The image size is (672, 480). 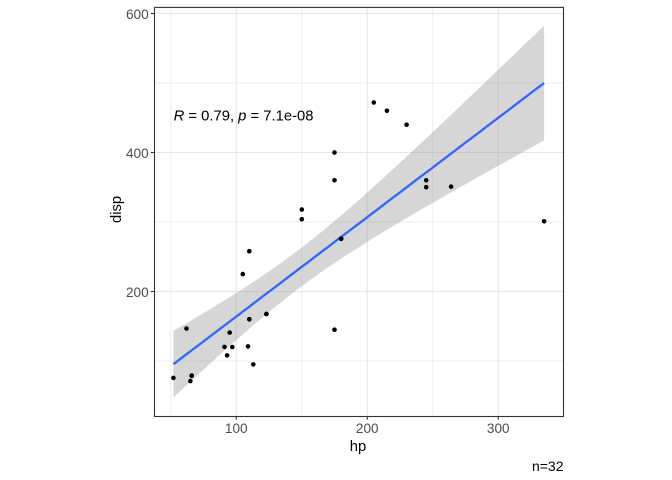 What do you see at coordinates (244, 117) in the screenshot?
I see `svg-text: R = 0.79, p = 7.1e-08` at bounding box center [244, 117].